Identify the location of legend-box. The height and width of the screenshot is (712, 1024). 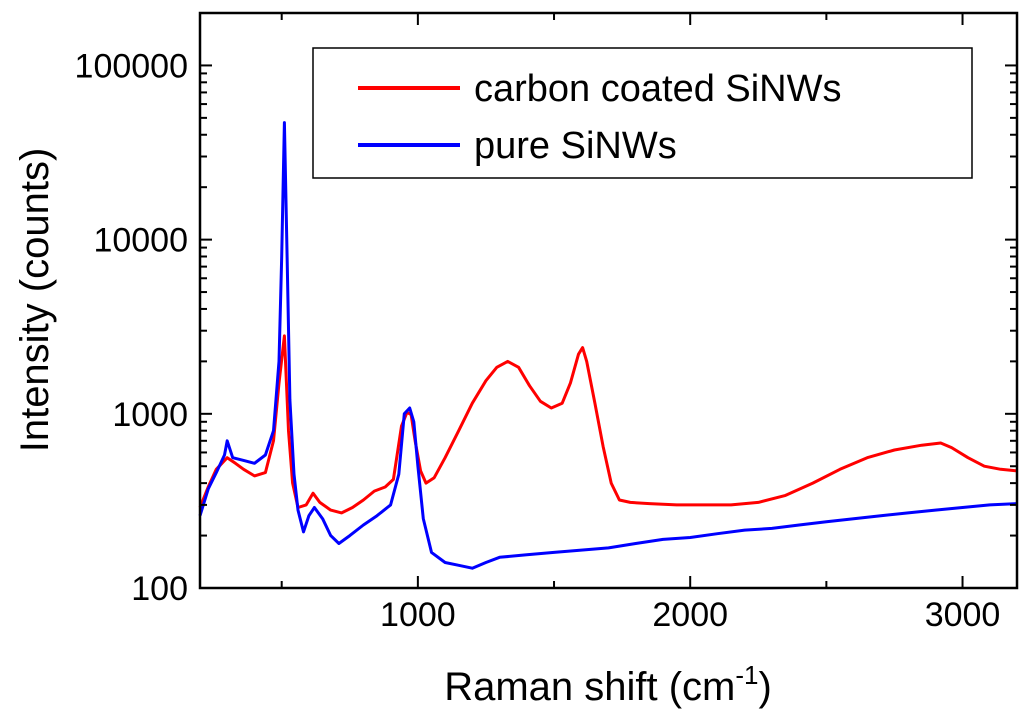
(642, 113).